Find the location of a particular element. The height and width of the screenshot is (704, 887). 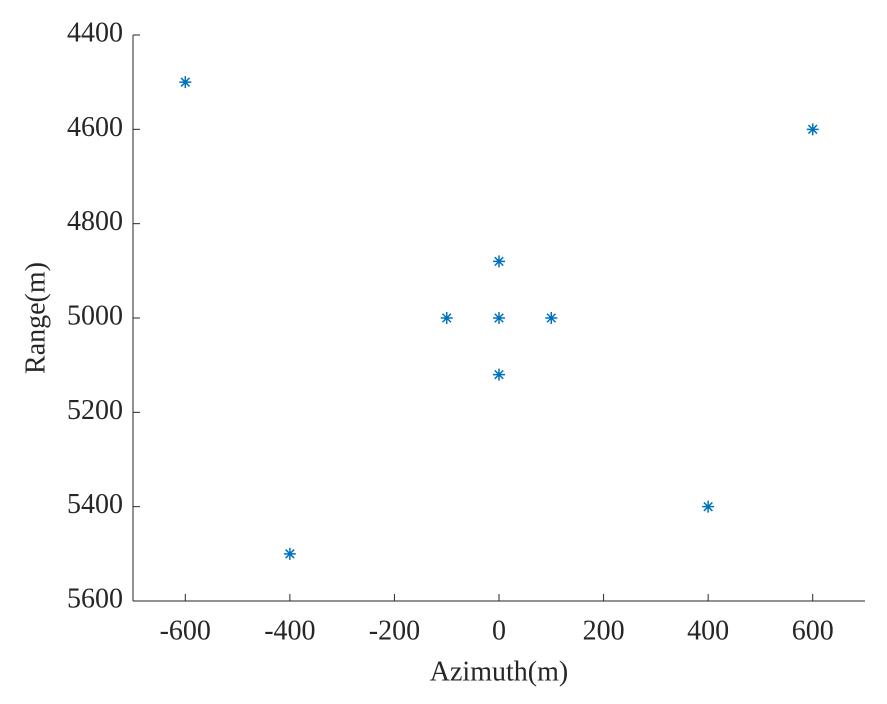

x-tick-label: -400 is located at coordinates (289, 630).